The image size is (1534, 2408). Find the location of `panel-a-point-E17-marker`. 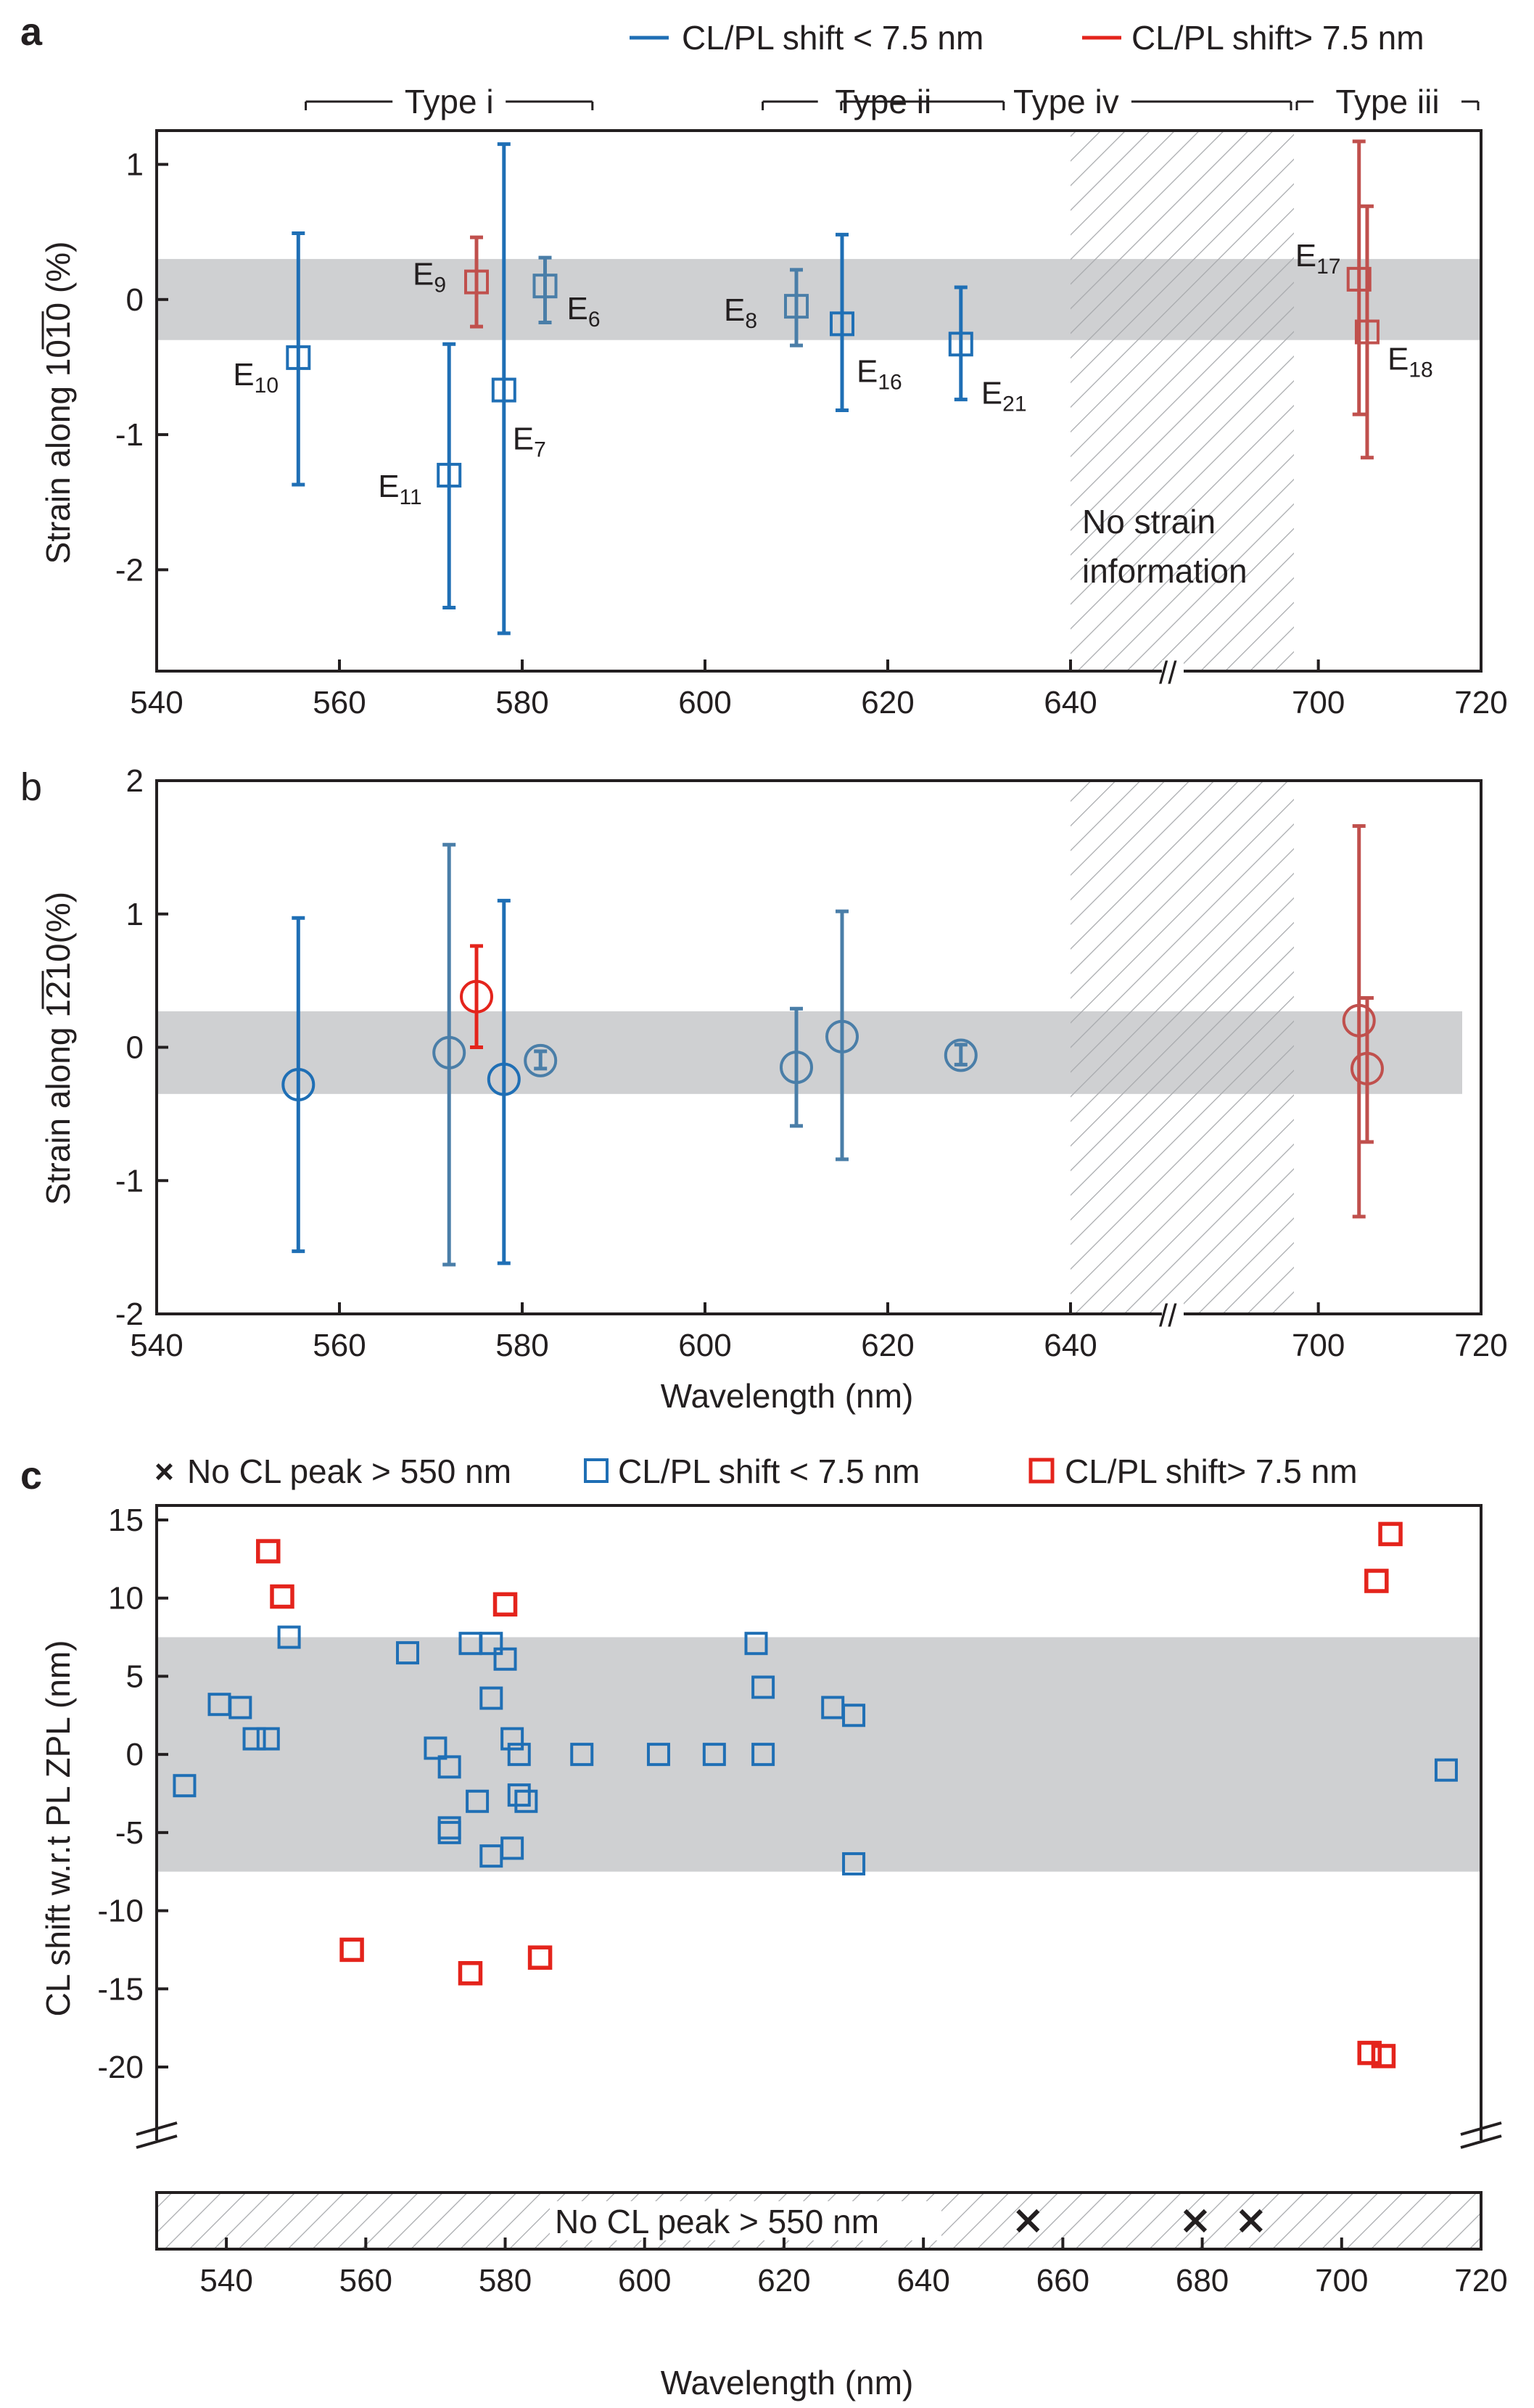

panel-a-point-E17-marker is located at coordinates (1359, 279).